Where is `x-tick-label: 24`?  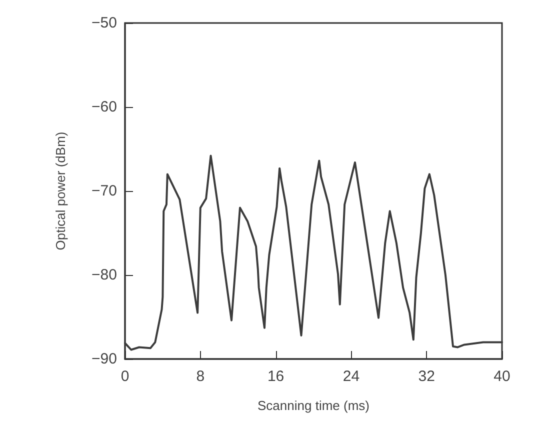
x-tick-label: 24 is located at coordinates (351, 376).